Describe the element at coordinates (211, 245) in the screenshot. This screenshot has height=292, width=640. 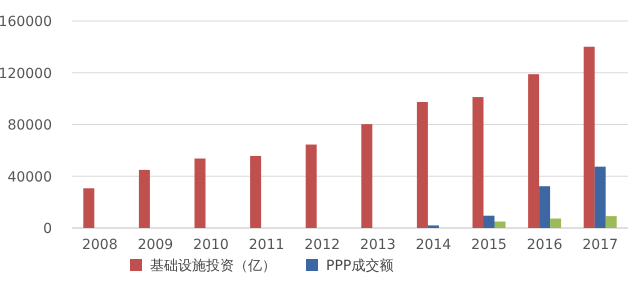
I see `x-tick-label: 2010` at that location.